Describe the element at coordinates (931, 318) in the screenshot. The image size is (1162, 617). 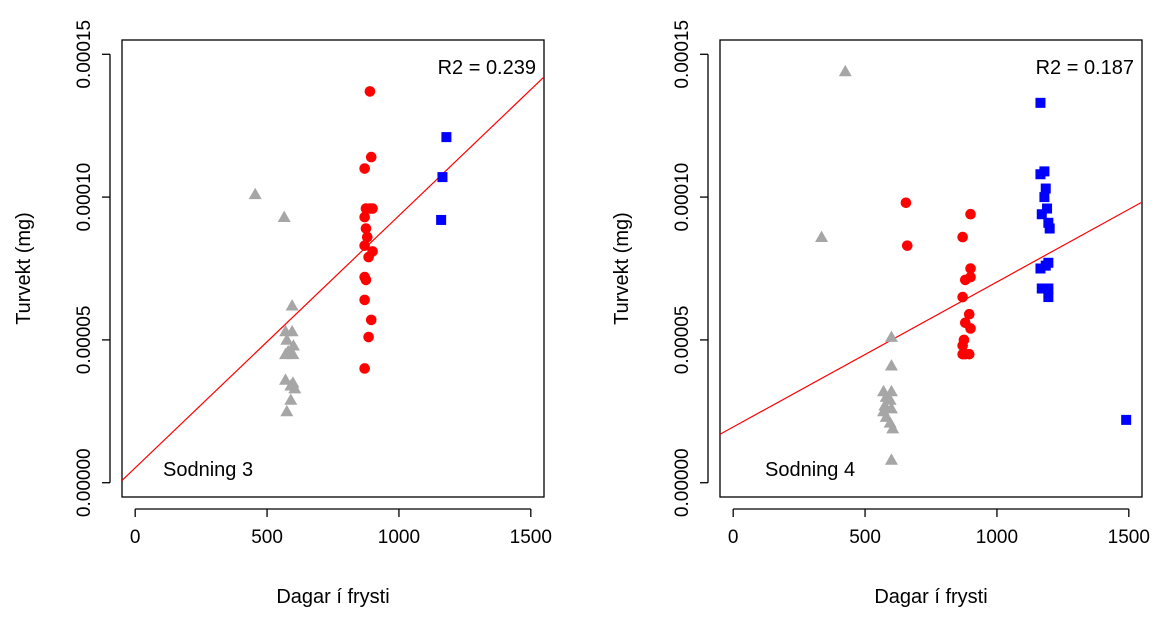
I see `regression-line` at that location.